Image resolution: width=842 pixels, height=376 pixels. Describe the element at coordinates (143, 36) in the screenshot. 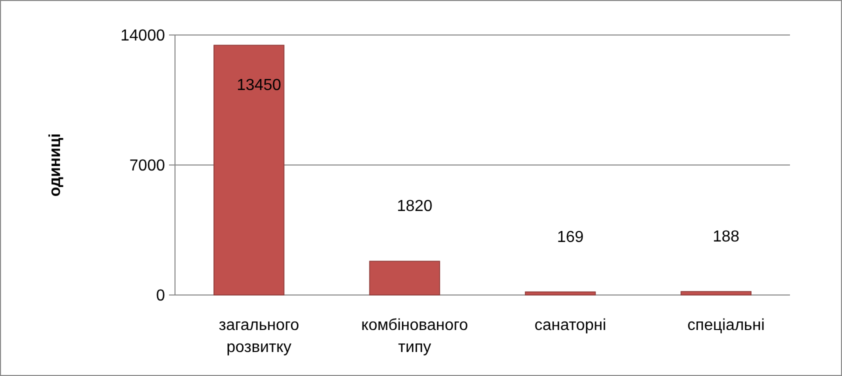

I see `y-tick-label: 14000` at that location.